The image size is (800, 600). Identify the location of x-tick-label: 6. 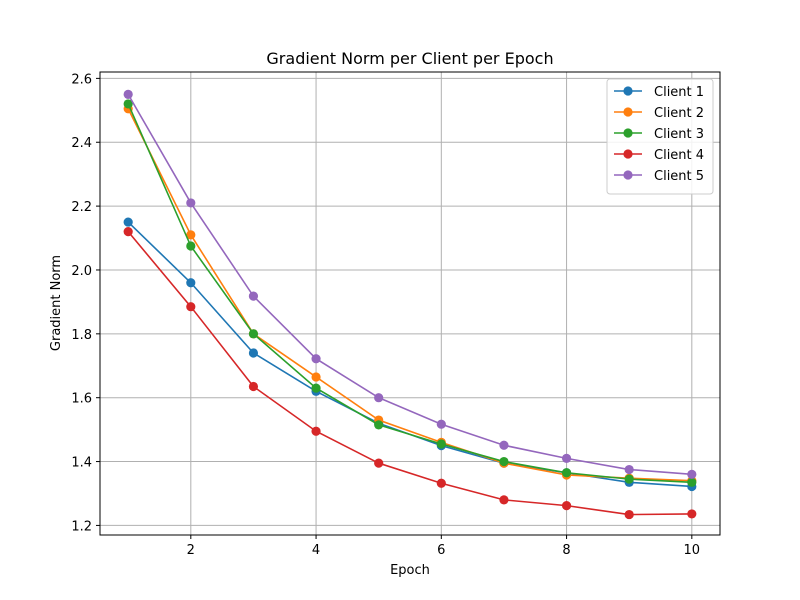
(441, 550).